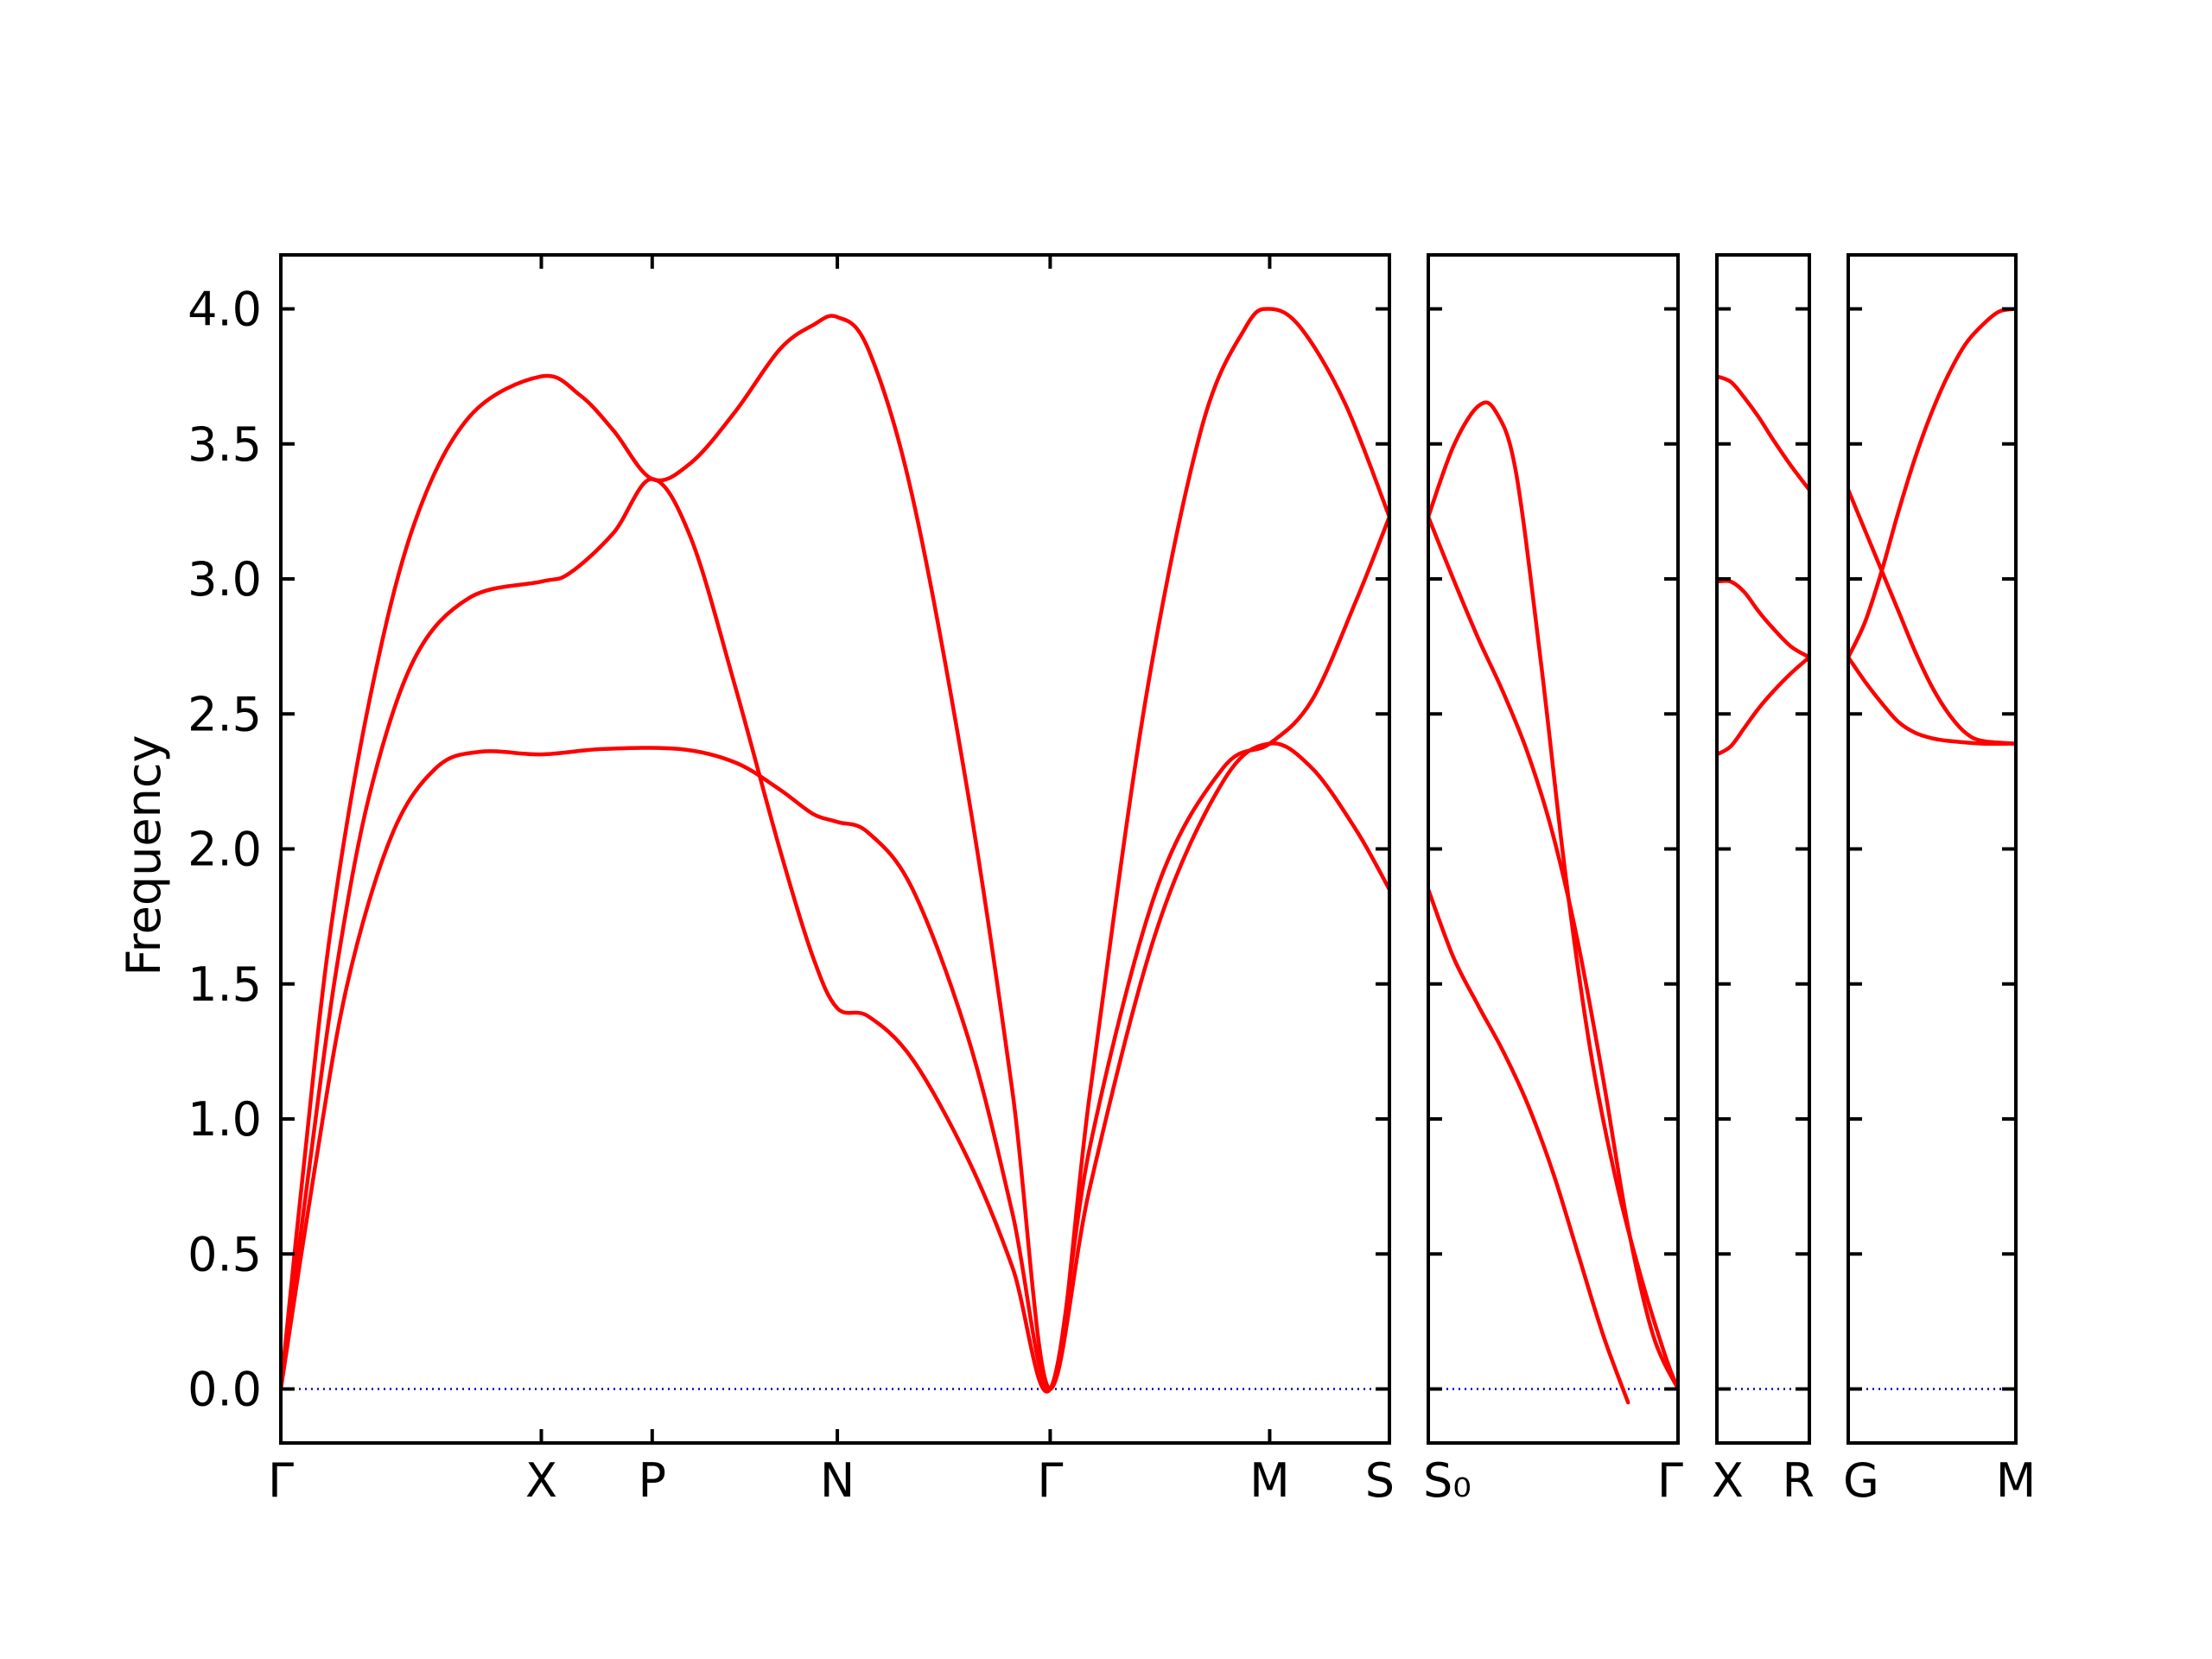 The image size is (2212, 1659). Describe the element at coordinates (1798, 1480) in the screenshot. I see `x-tick-label: R` at that location.